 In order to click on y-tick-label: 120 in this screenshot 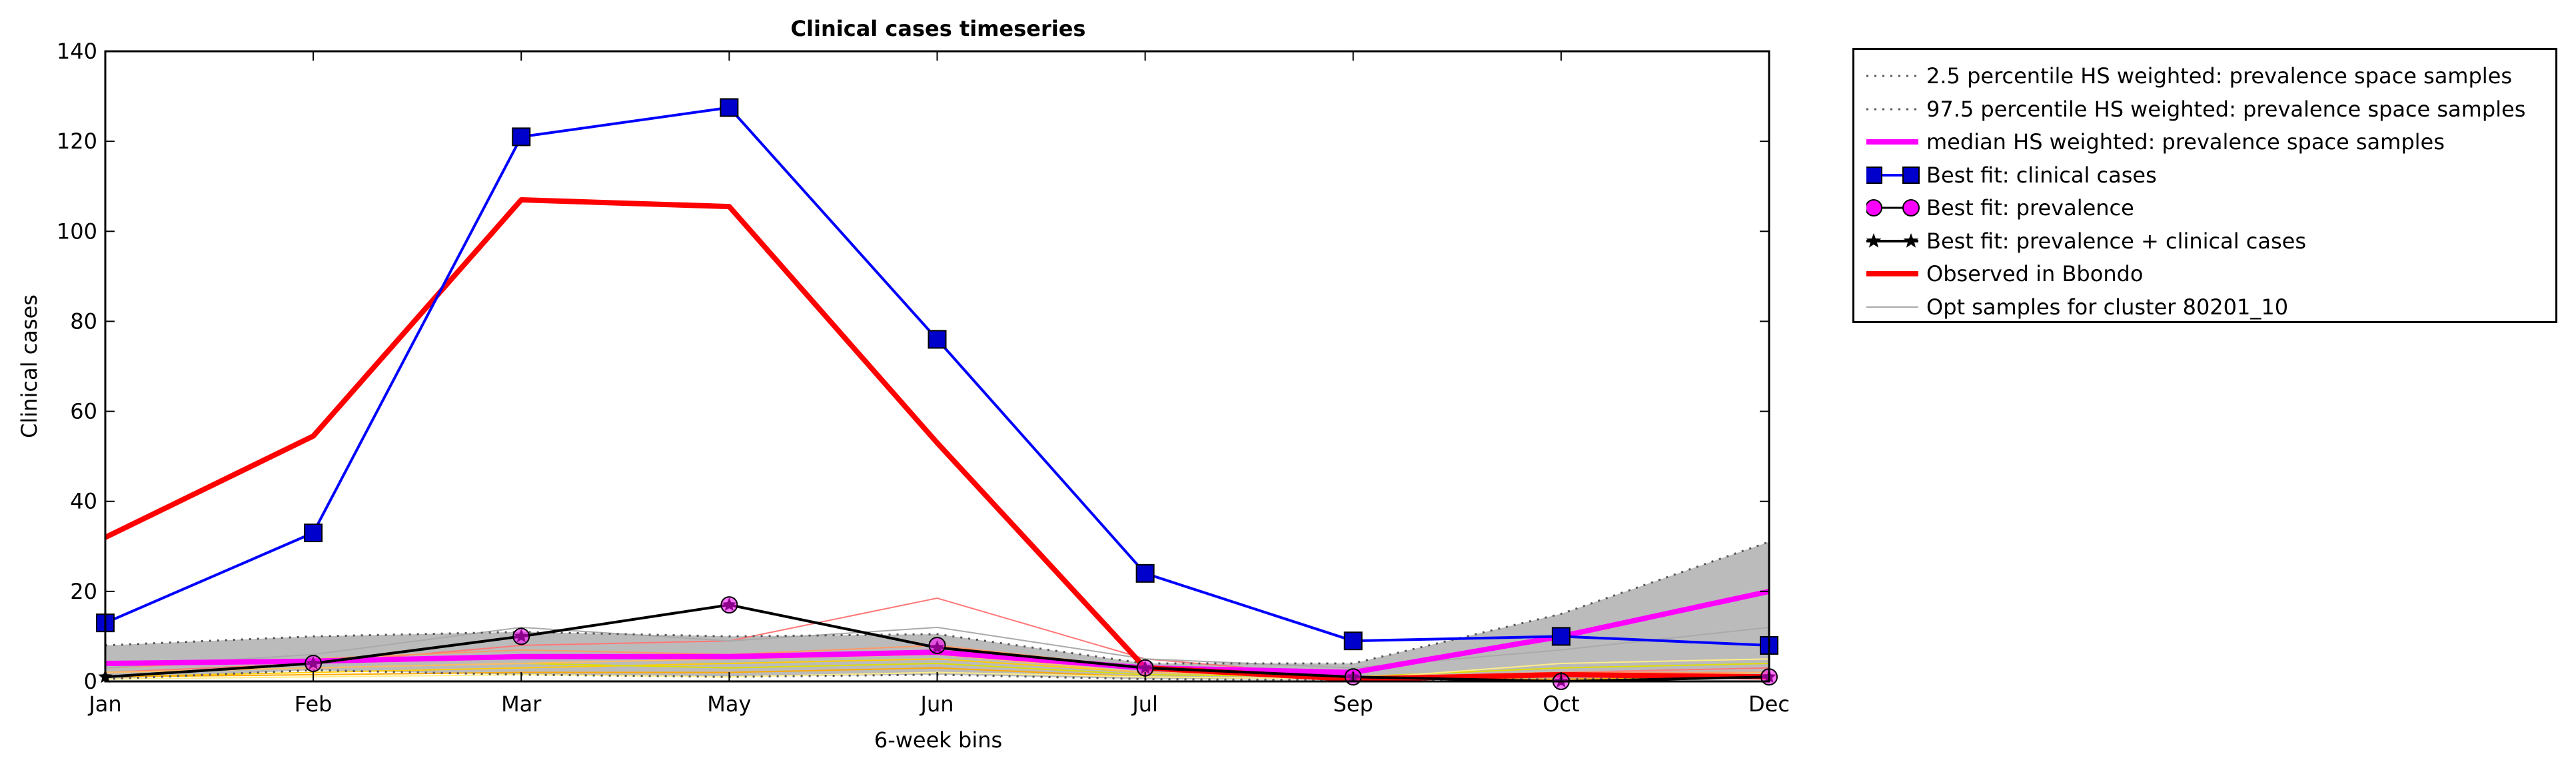, I will do `click(77, 141)`.